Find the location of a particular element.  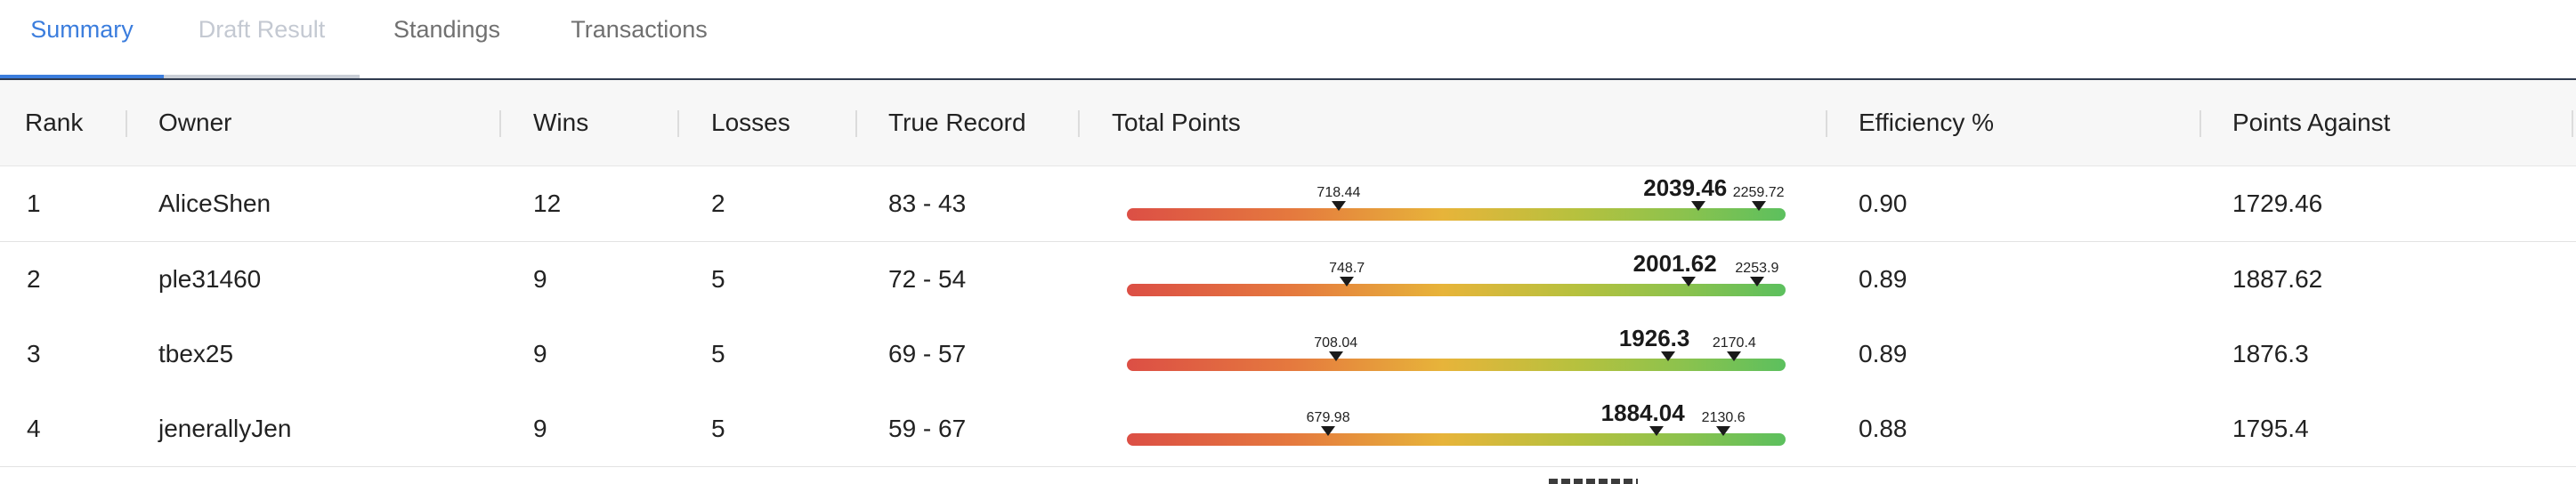

owner-cell: AliceShen is located at coordinates (215, 203).